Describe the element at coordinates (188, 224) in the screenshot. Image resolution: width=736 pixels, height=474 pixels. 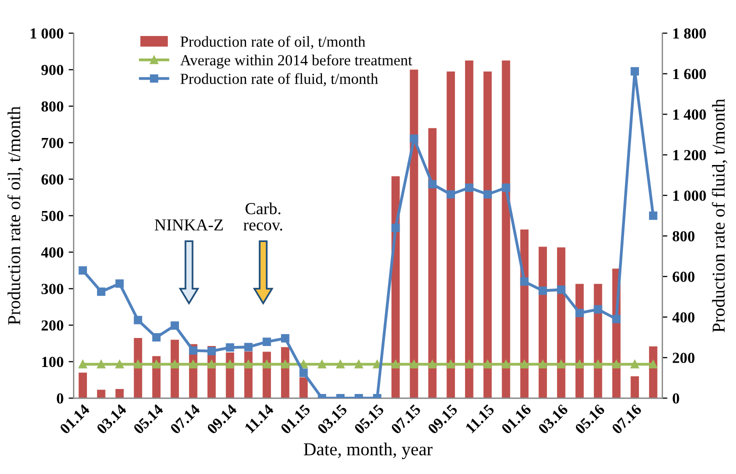
I see `annotation: NINKA-Z` at that location.